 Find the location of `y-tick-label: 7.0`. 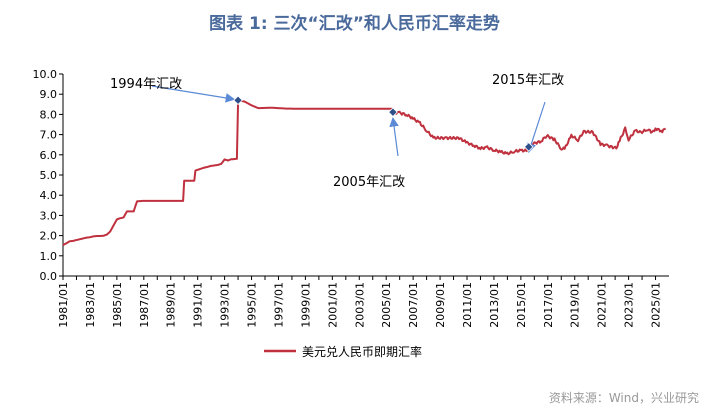

y-tick-label: 7.0 is located at coordinates (49, 135).